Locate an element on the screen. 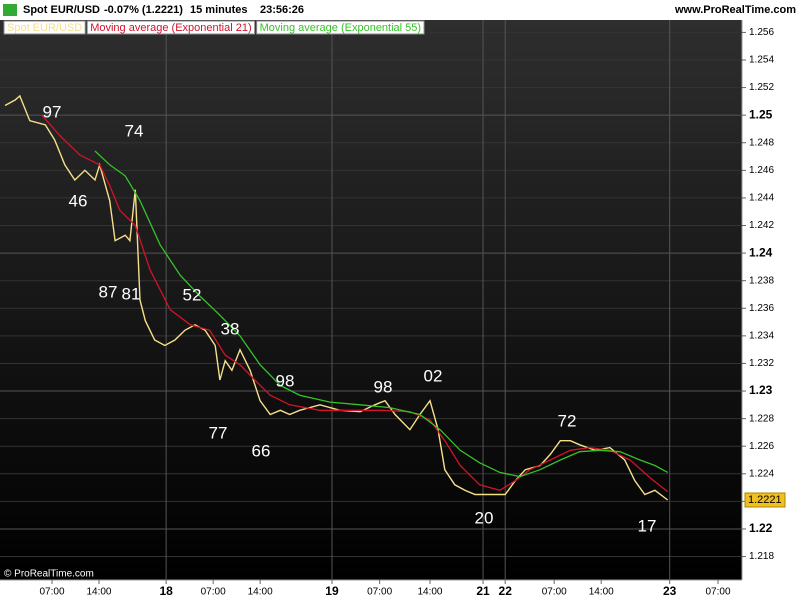  footer: © ProRealTime.com is located at coordinates (49, 574).